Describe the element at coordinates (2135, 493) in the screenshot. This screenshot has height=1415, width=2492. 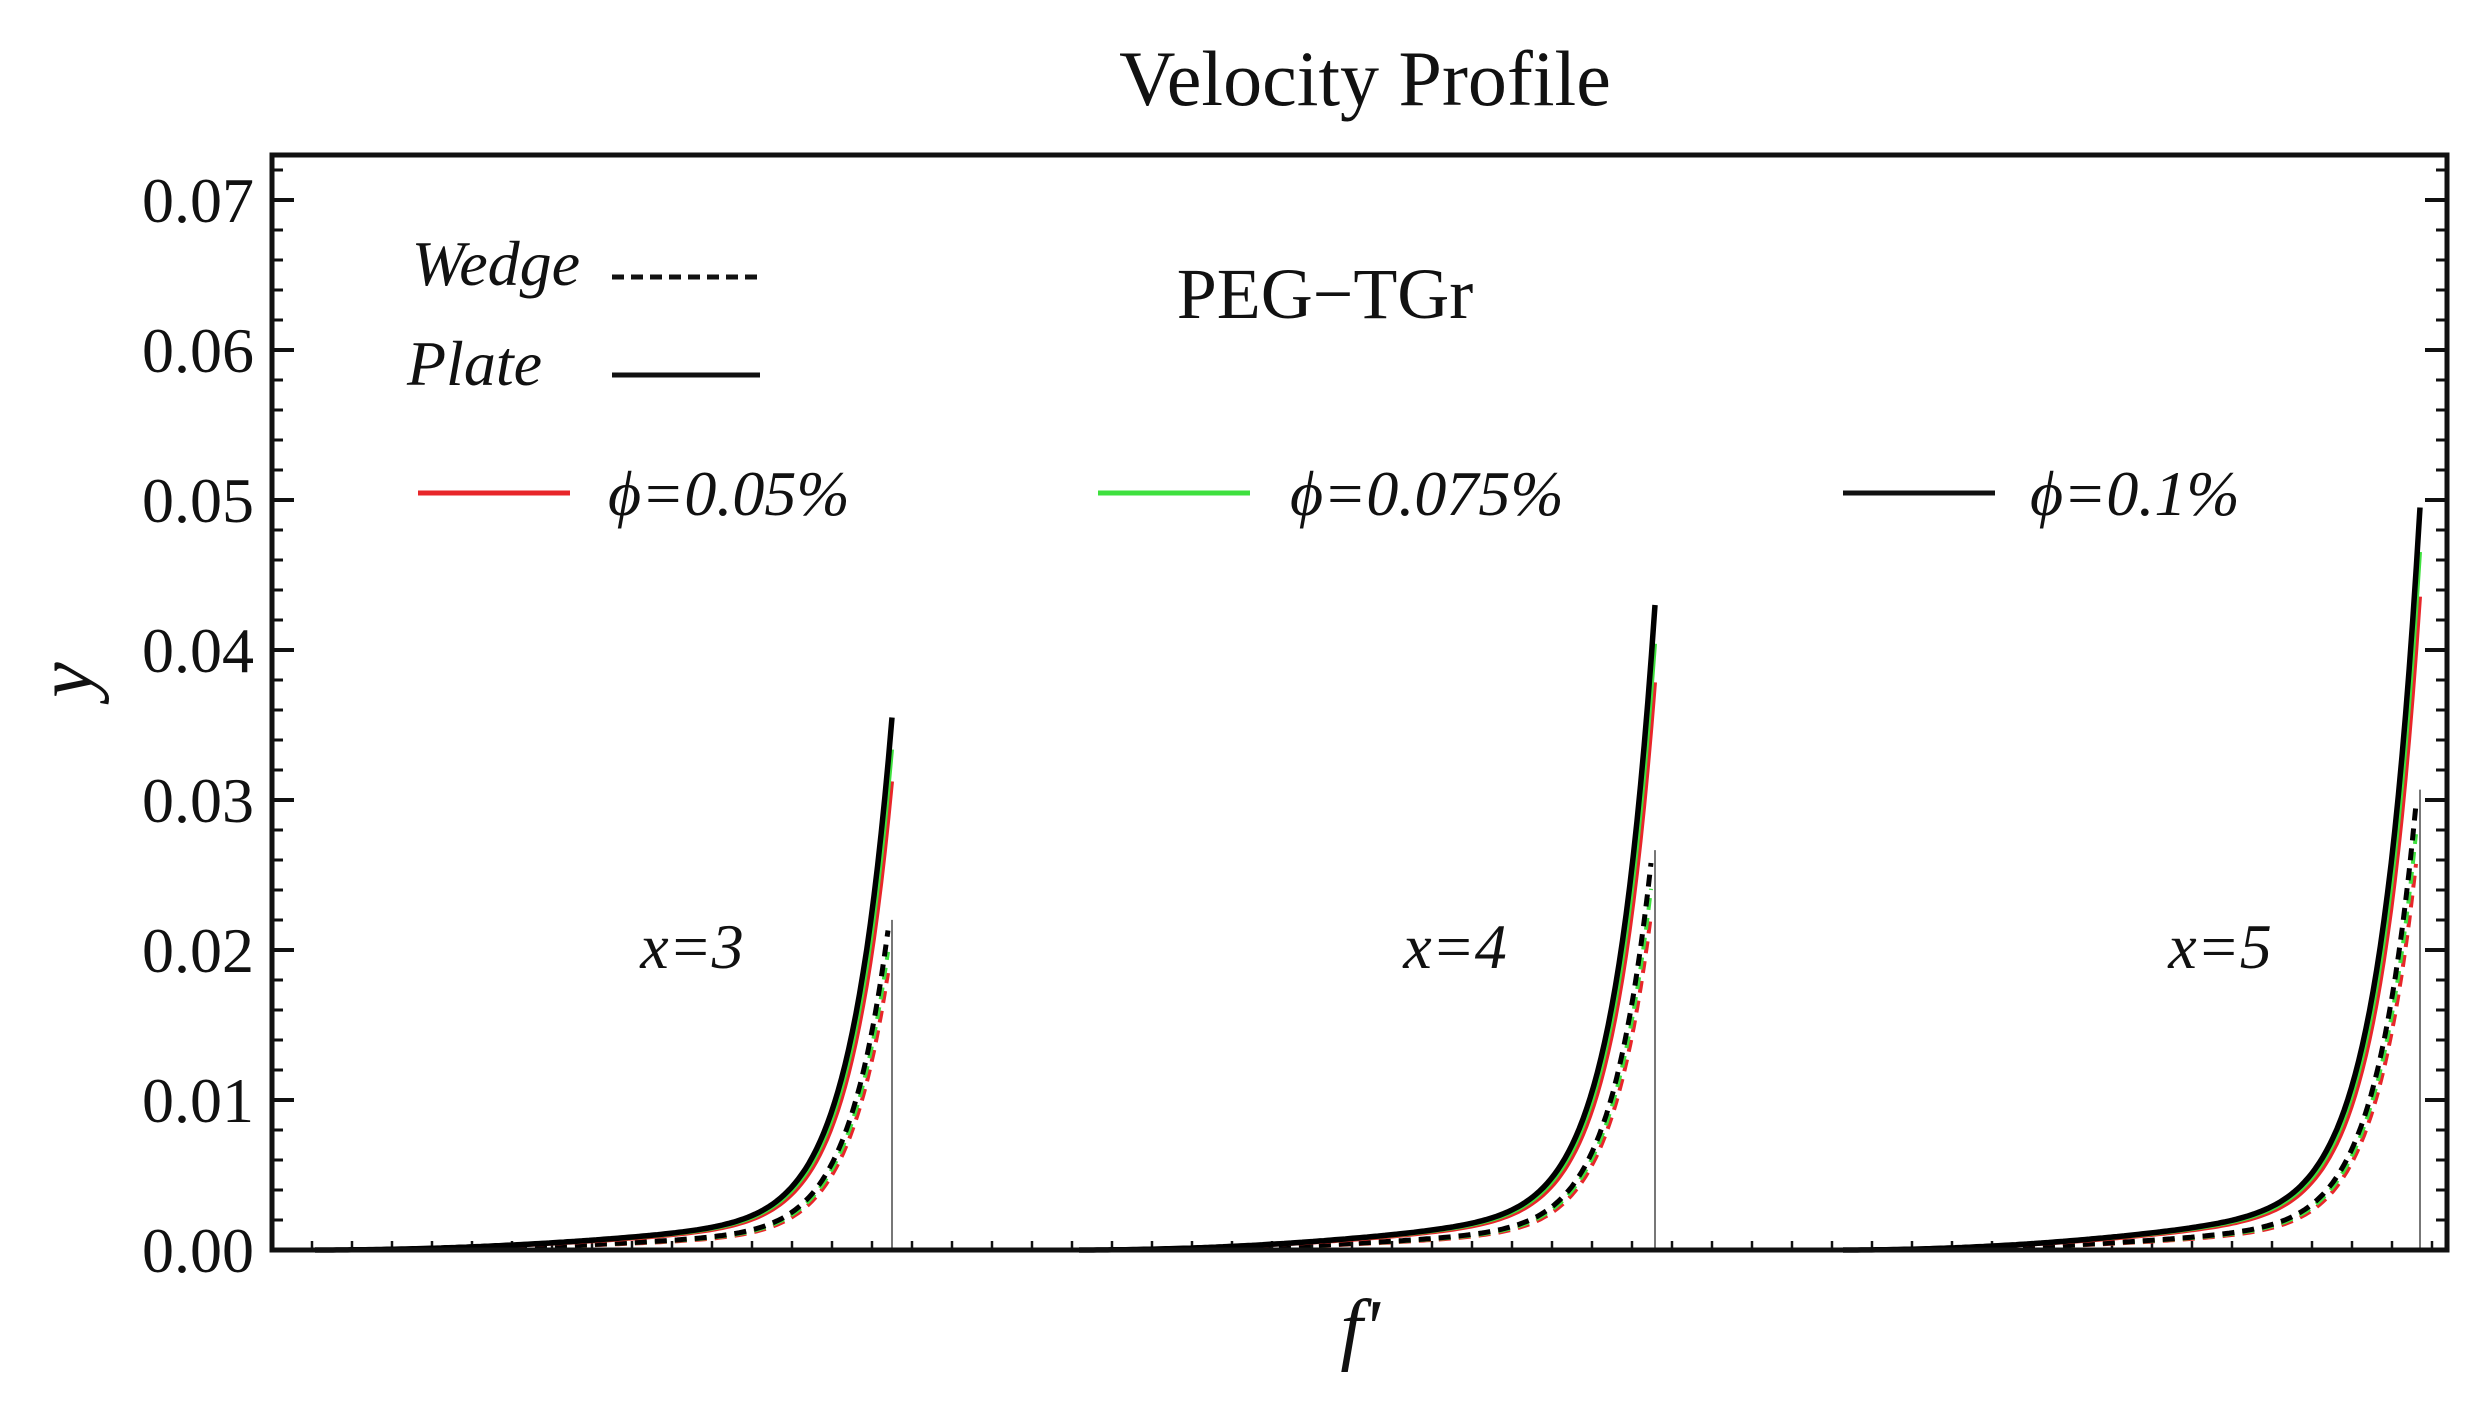
I see `legend-phi-3-label: ϕ=0.1%` at that location.